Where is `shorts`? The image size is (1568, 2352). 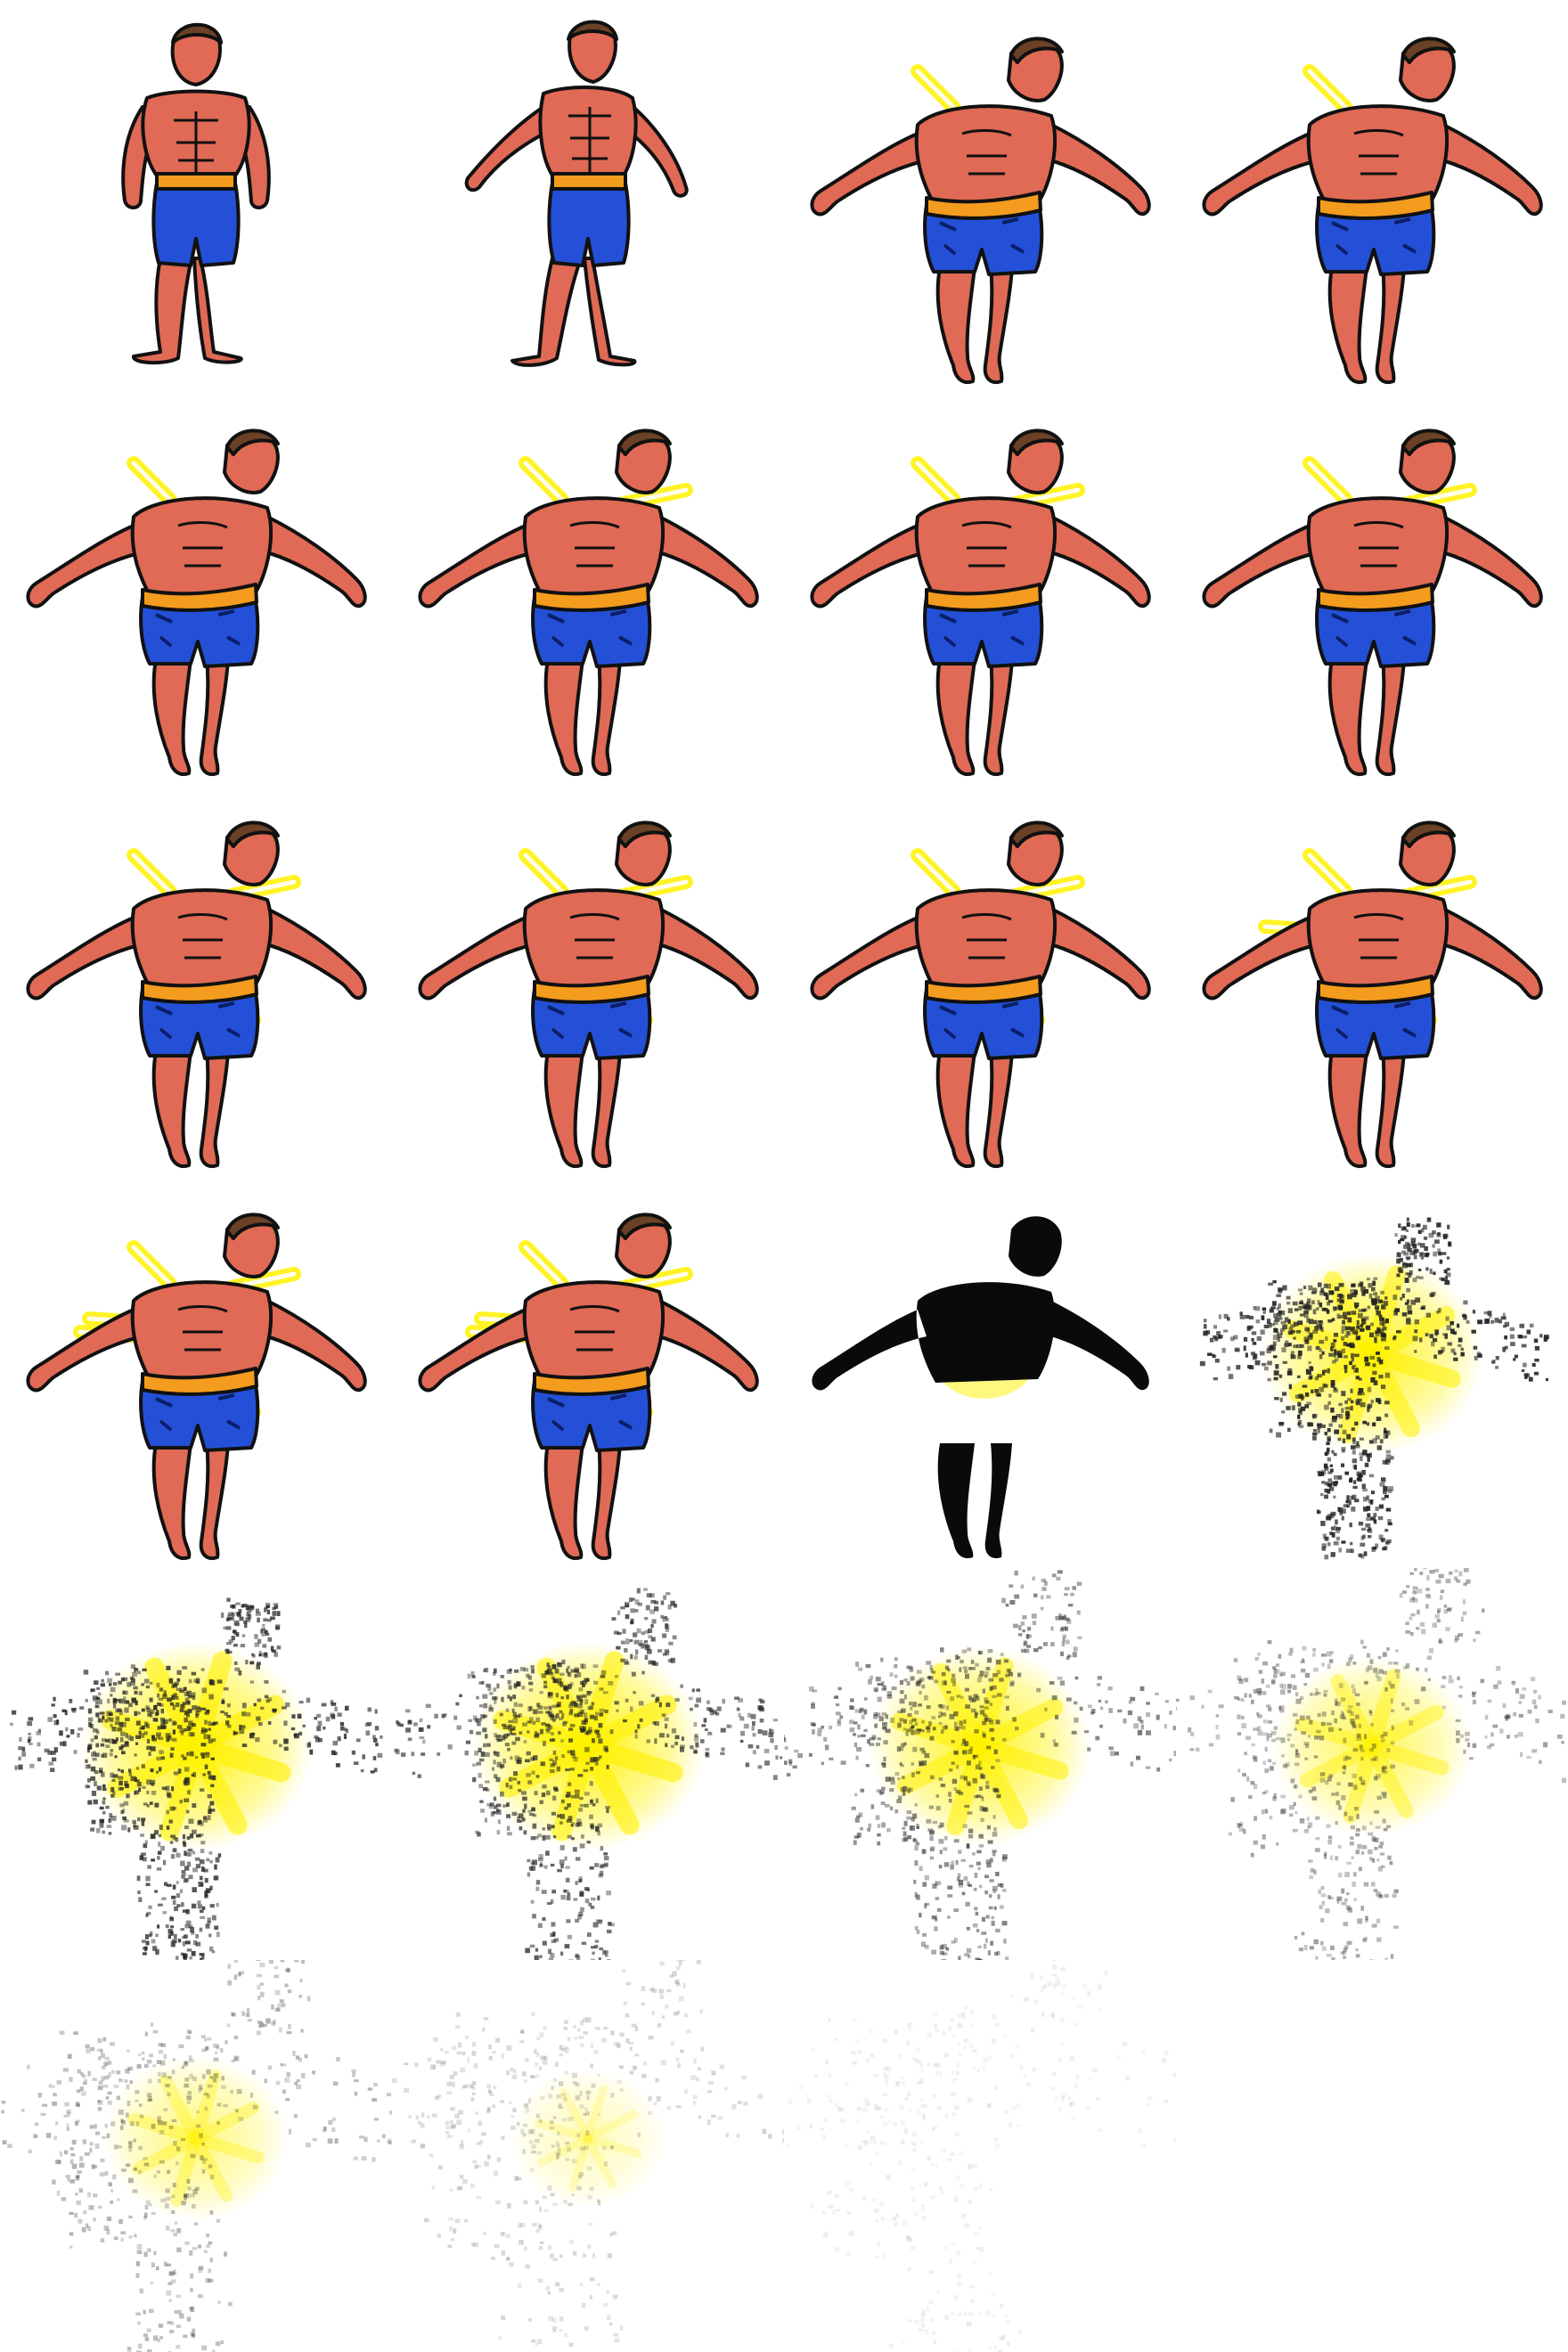 shorts is located at coordinates (196, 224).